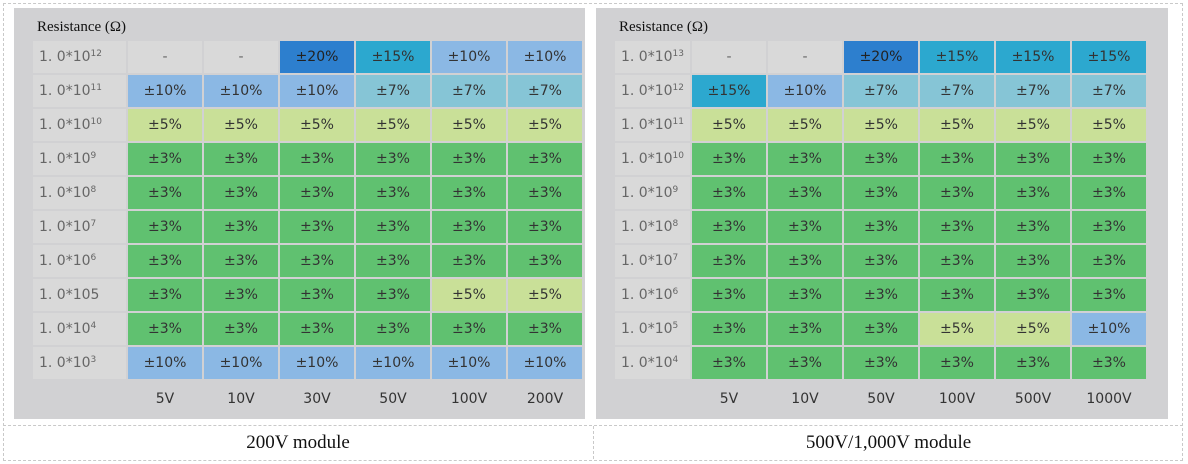 The width and height of the screenshot is (1188, 464). I want to click on row-label: 1. 0*10 9, so click(79, 159).